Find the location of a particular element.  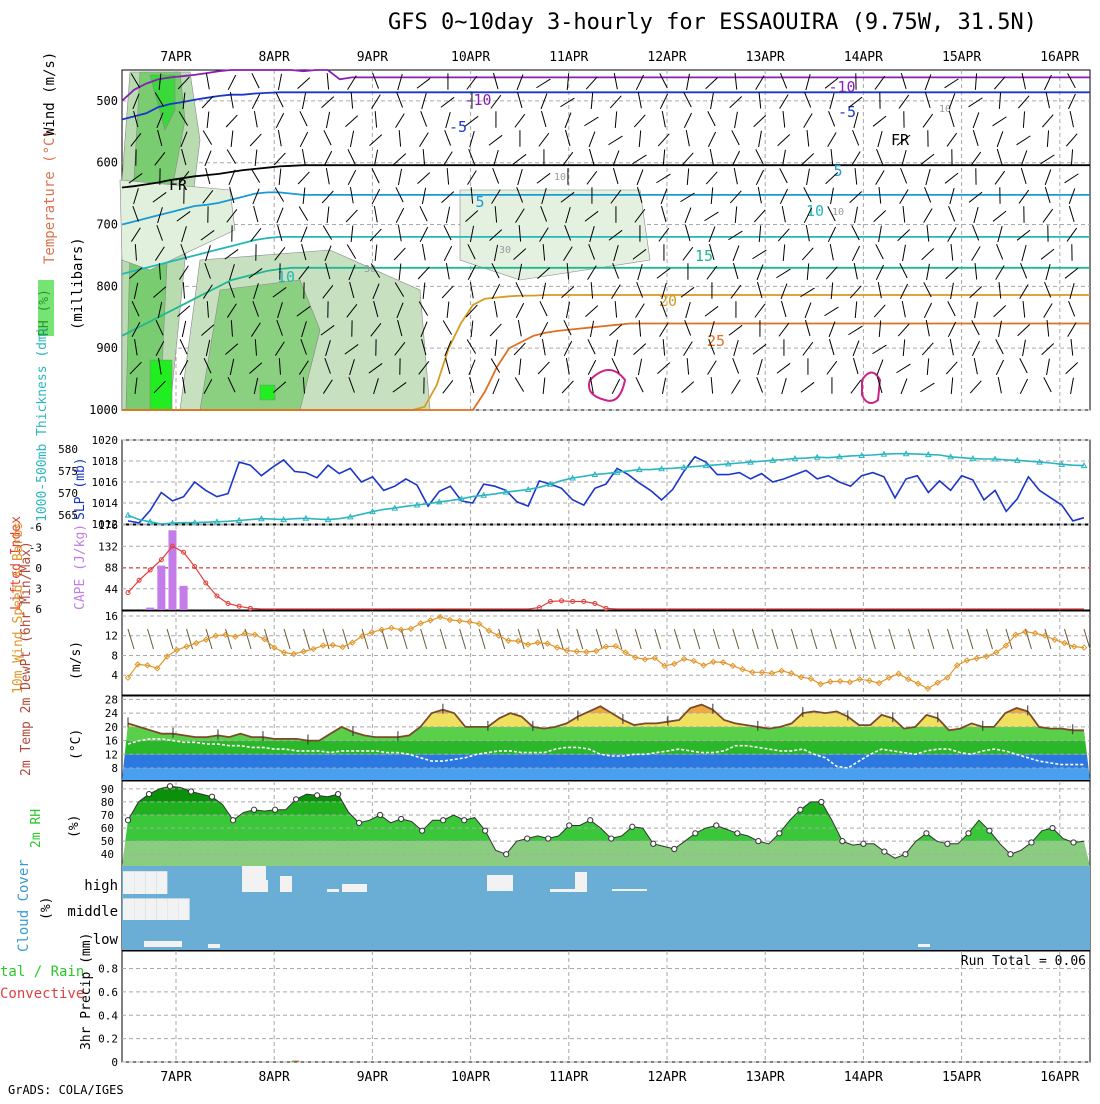

x-tick-label-bottom: 13APR is located at coordinates (765, 1077).